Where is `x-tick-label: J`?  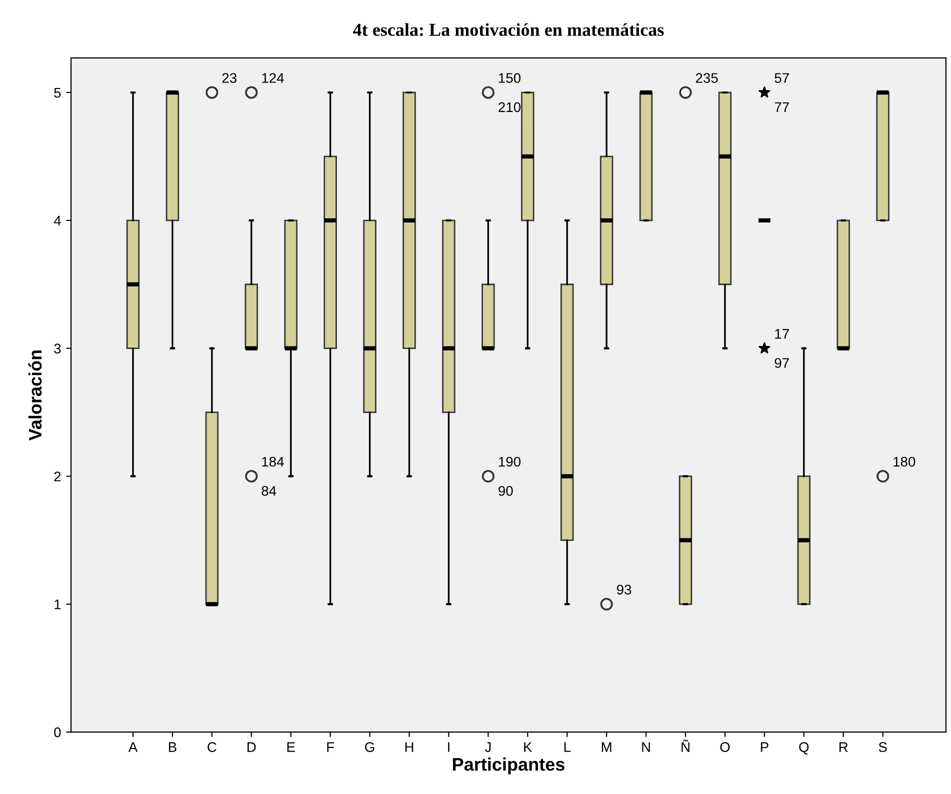 x-tick-label: J is located at coordinates (487, 747).